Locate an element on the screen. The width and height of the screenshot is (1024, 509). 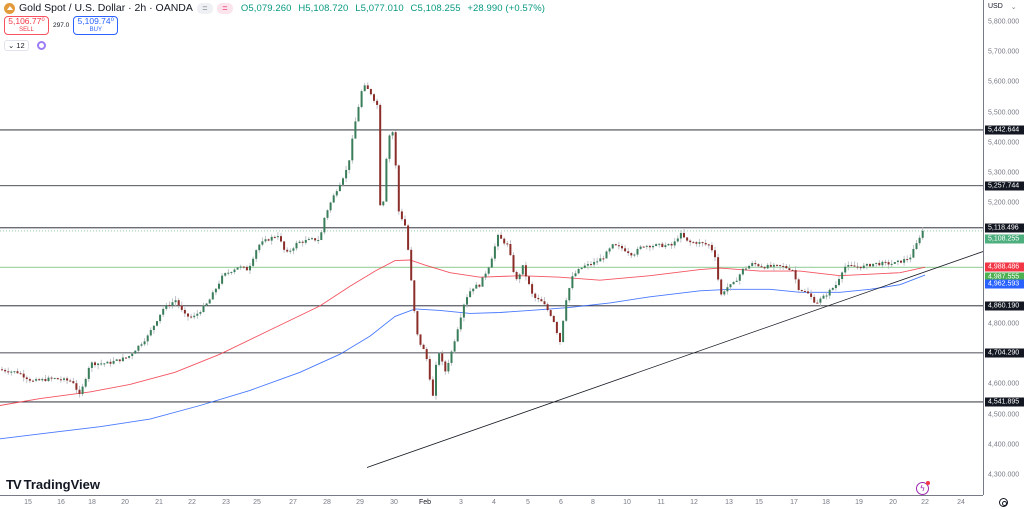
price-tag-label: 4,987.555 is located at coordinates (1004, 277).